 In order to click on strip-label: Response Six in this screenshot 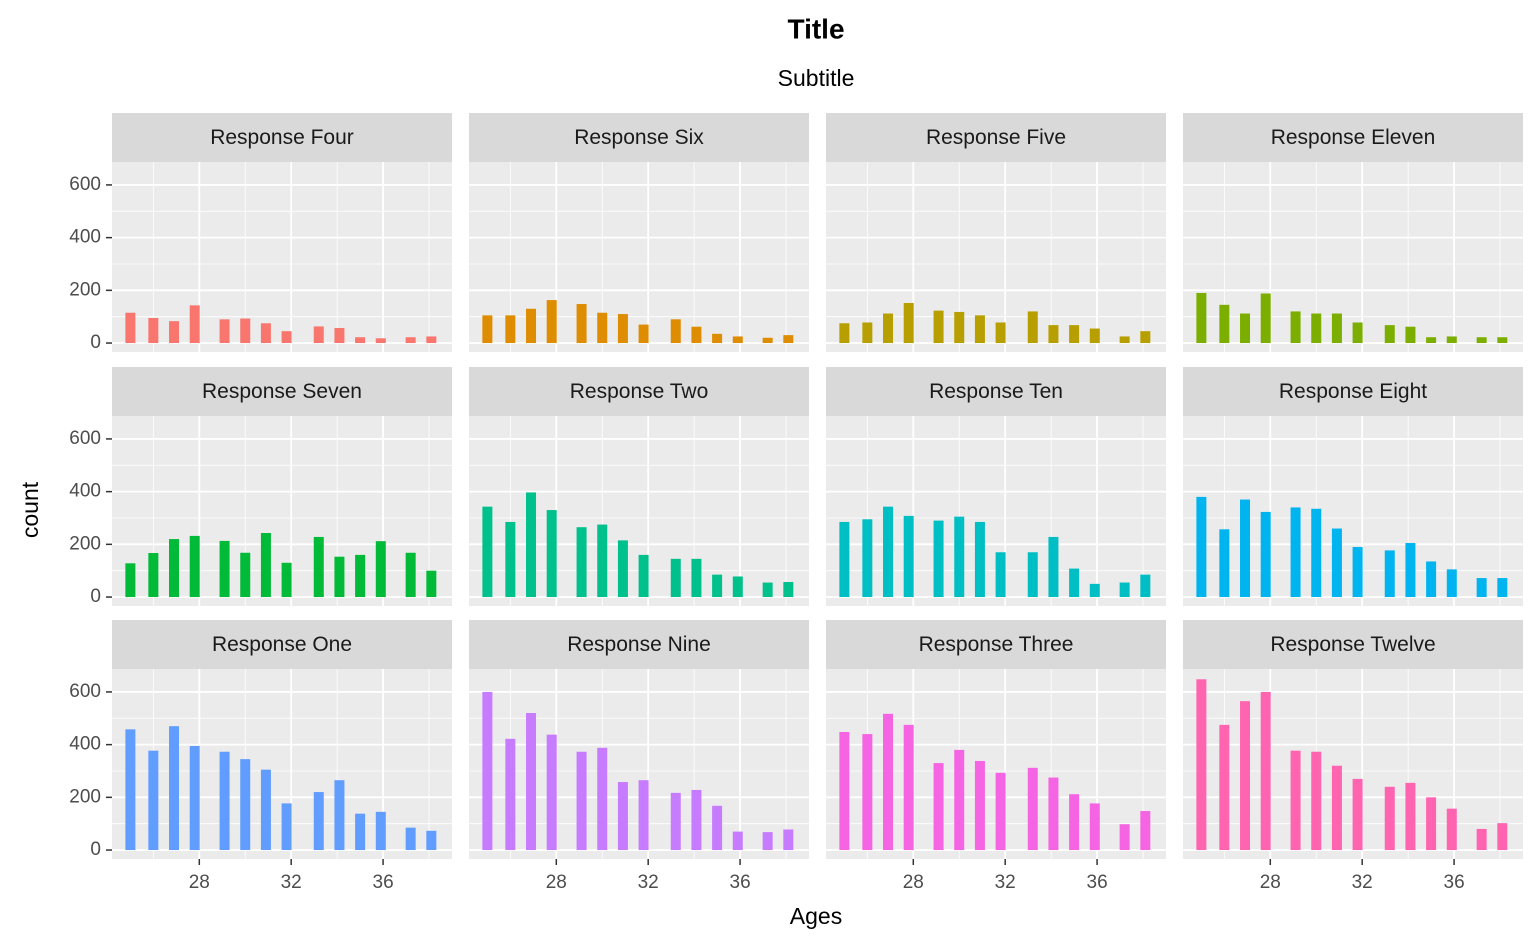, I will do `click(639, 137)`.